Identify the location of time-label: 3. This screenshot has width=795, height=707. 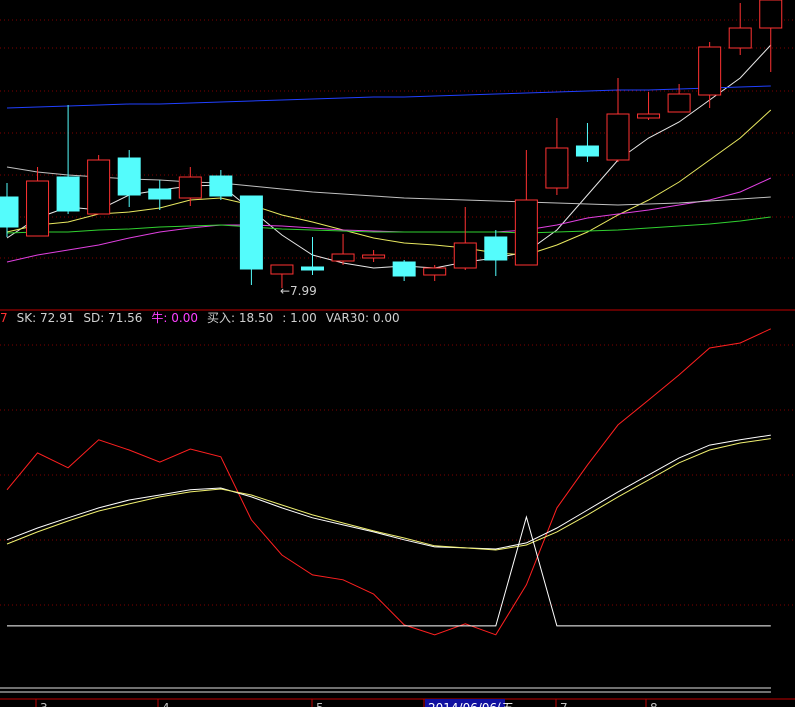
(44, 704).